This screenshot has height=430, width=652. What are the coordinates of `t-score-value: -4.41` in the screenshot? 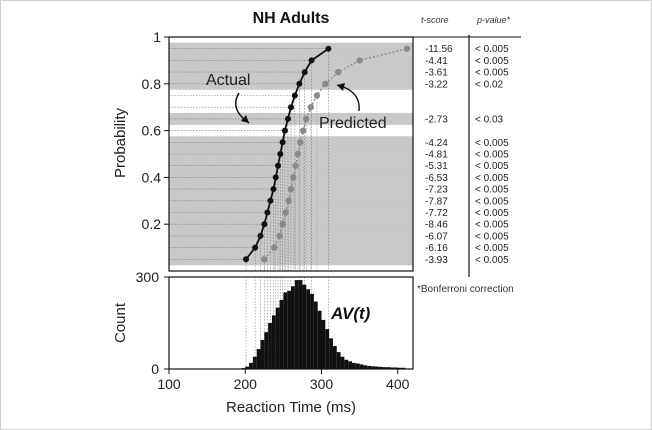 It's located at (436, 61).